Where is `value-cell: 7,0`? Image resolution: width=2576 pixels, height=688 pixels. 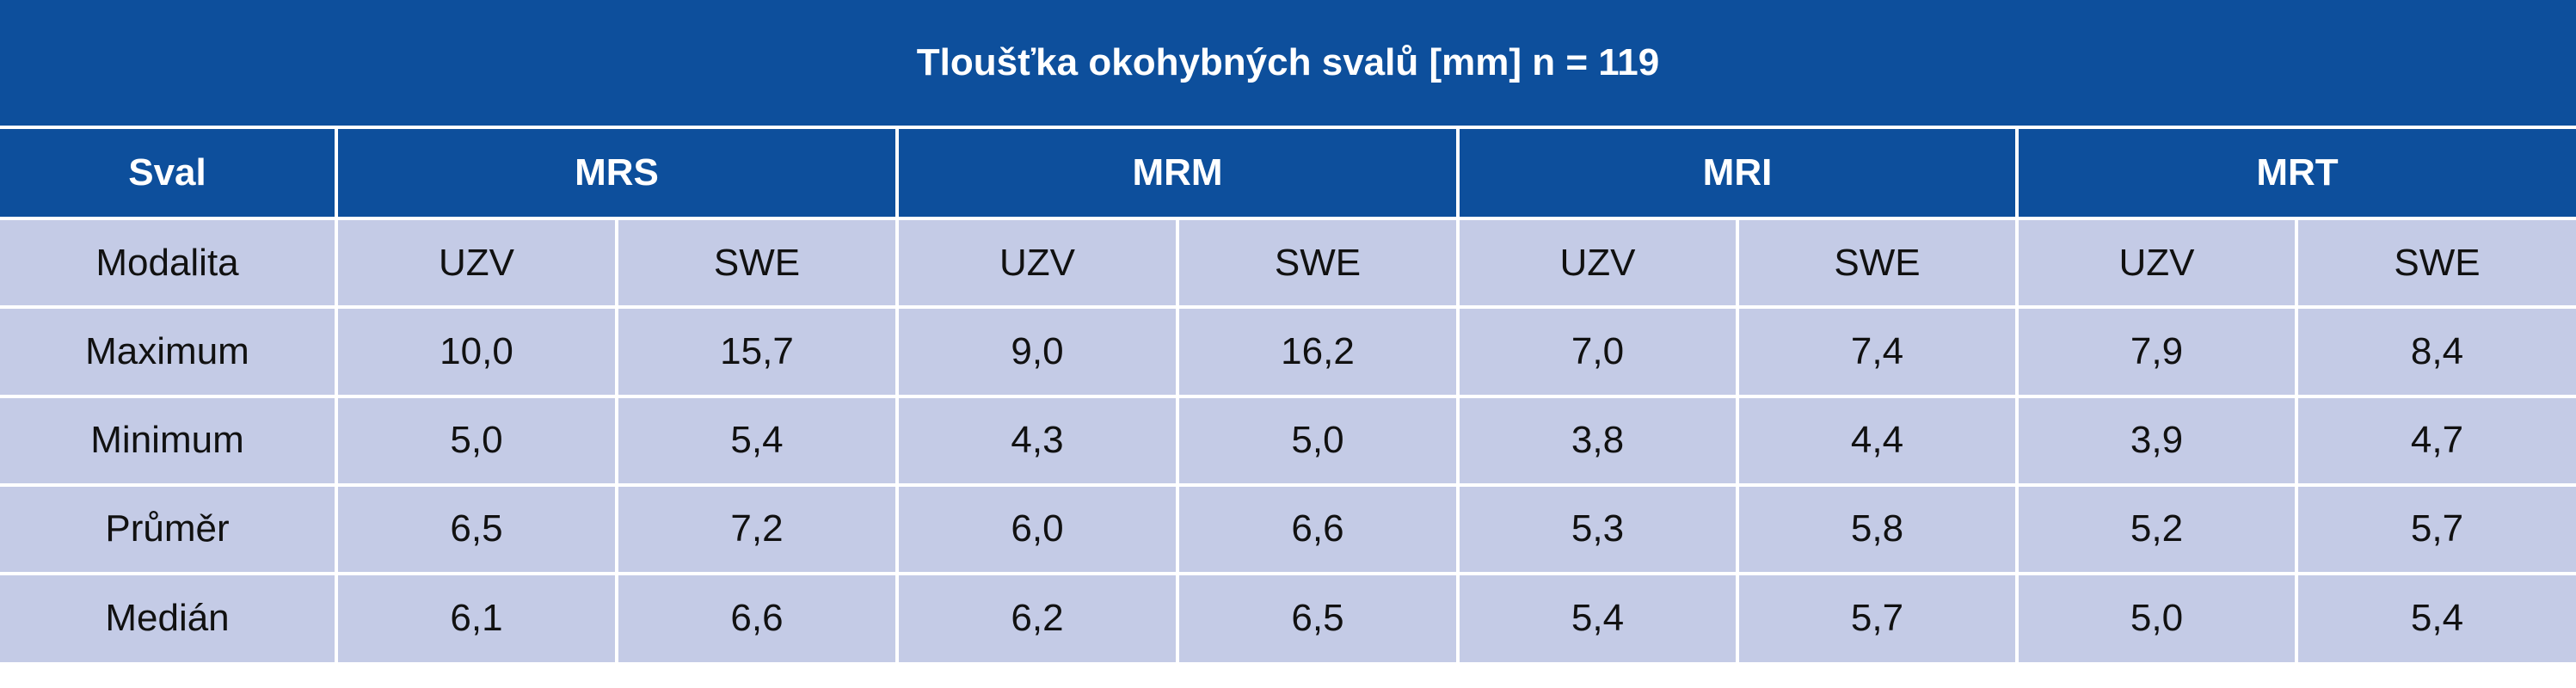 value-cell: 7,0 is located at coordinates (1596, 351).